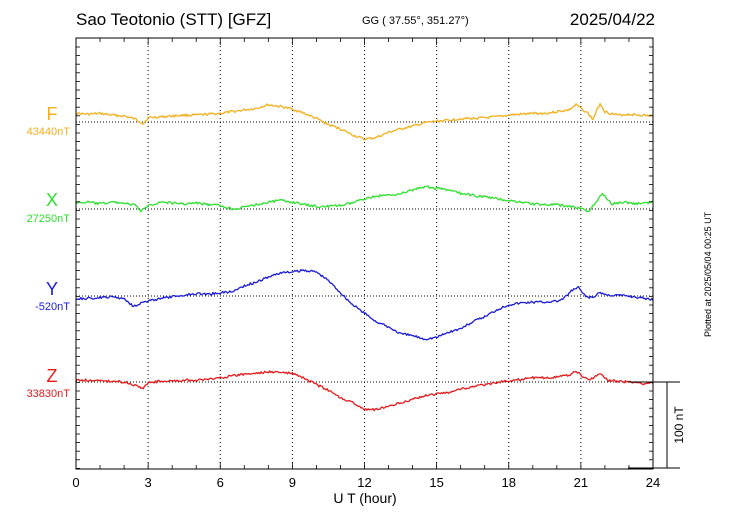  What do you see at coordinates (679, 425) in the screenshot?
I see `scale-bar-label: 100 nT` at bounding box center [679, 425].